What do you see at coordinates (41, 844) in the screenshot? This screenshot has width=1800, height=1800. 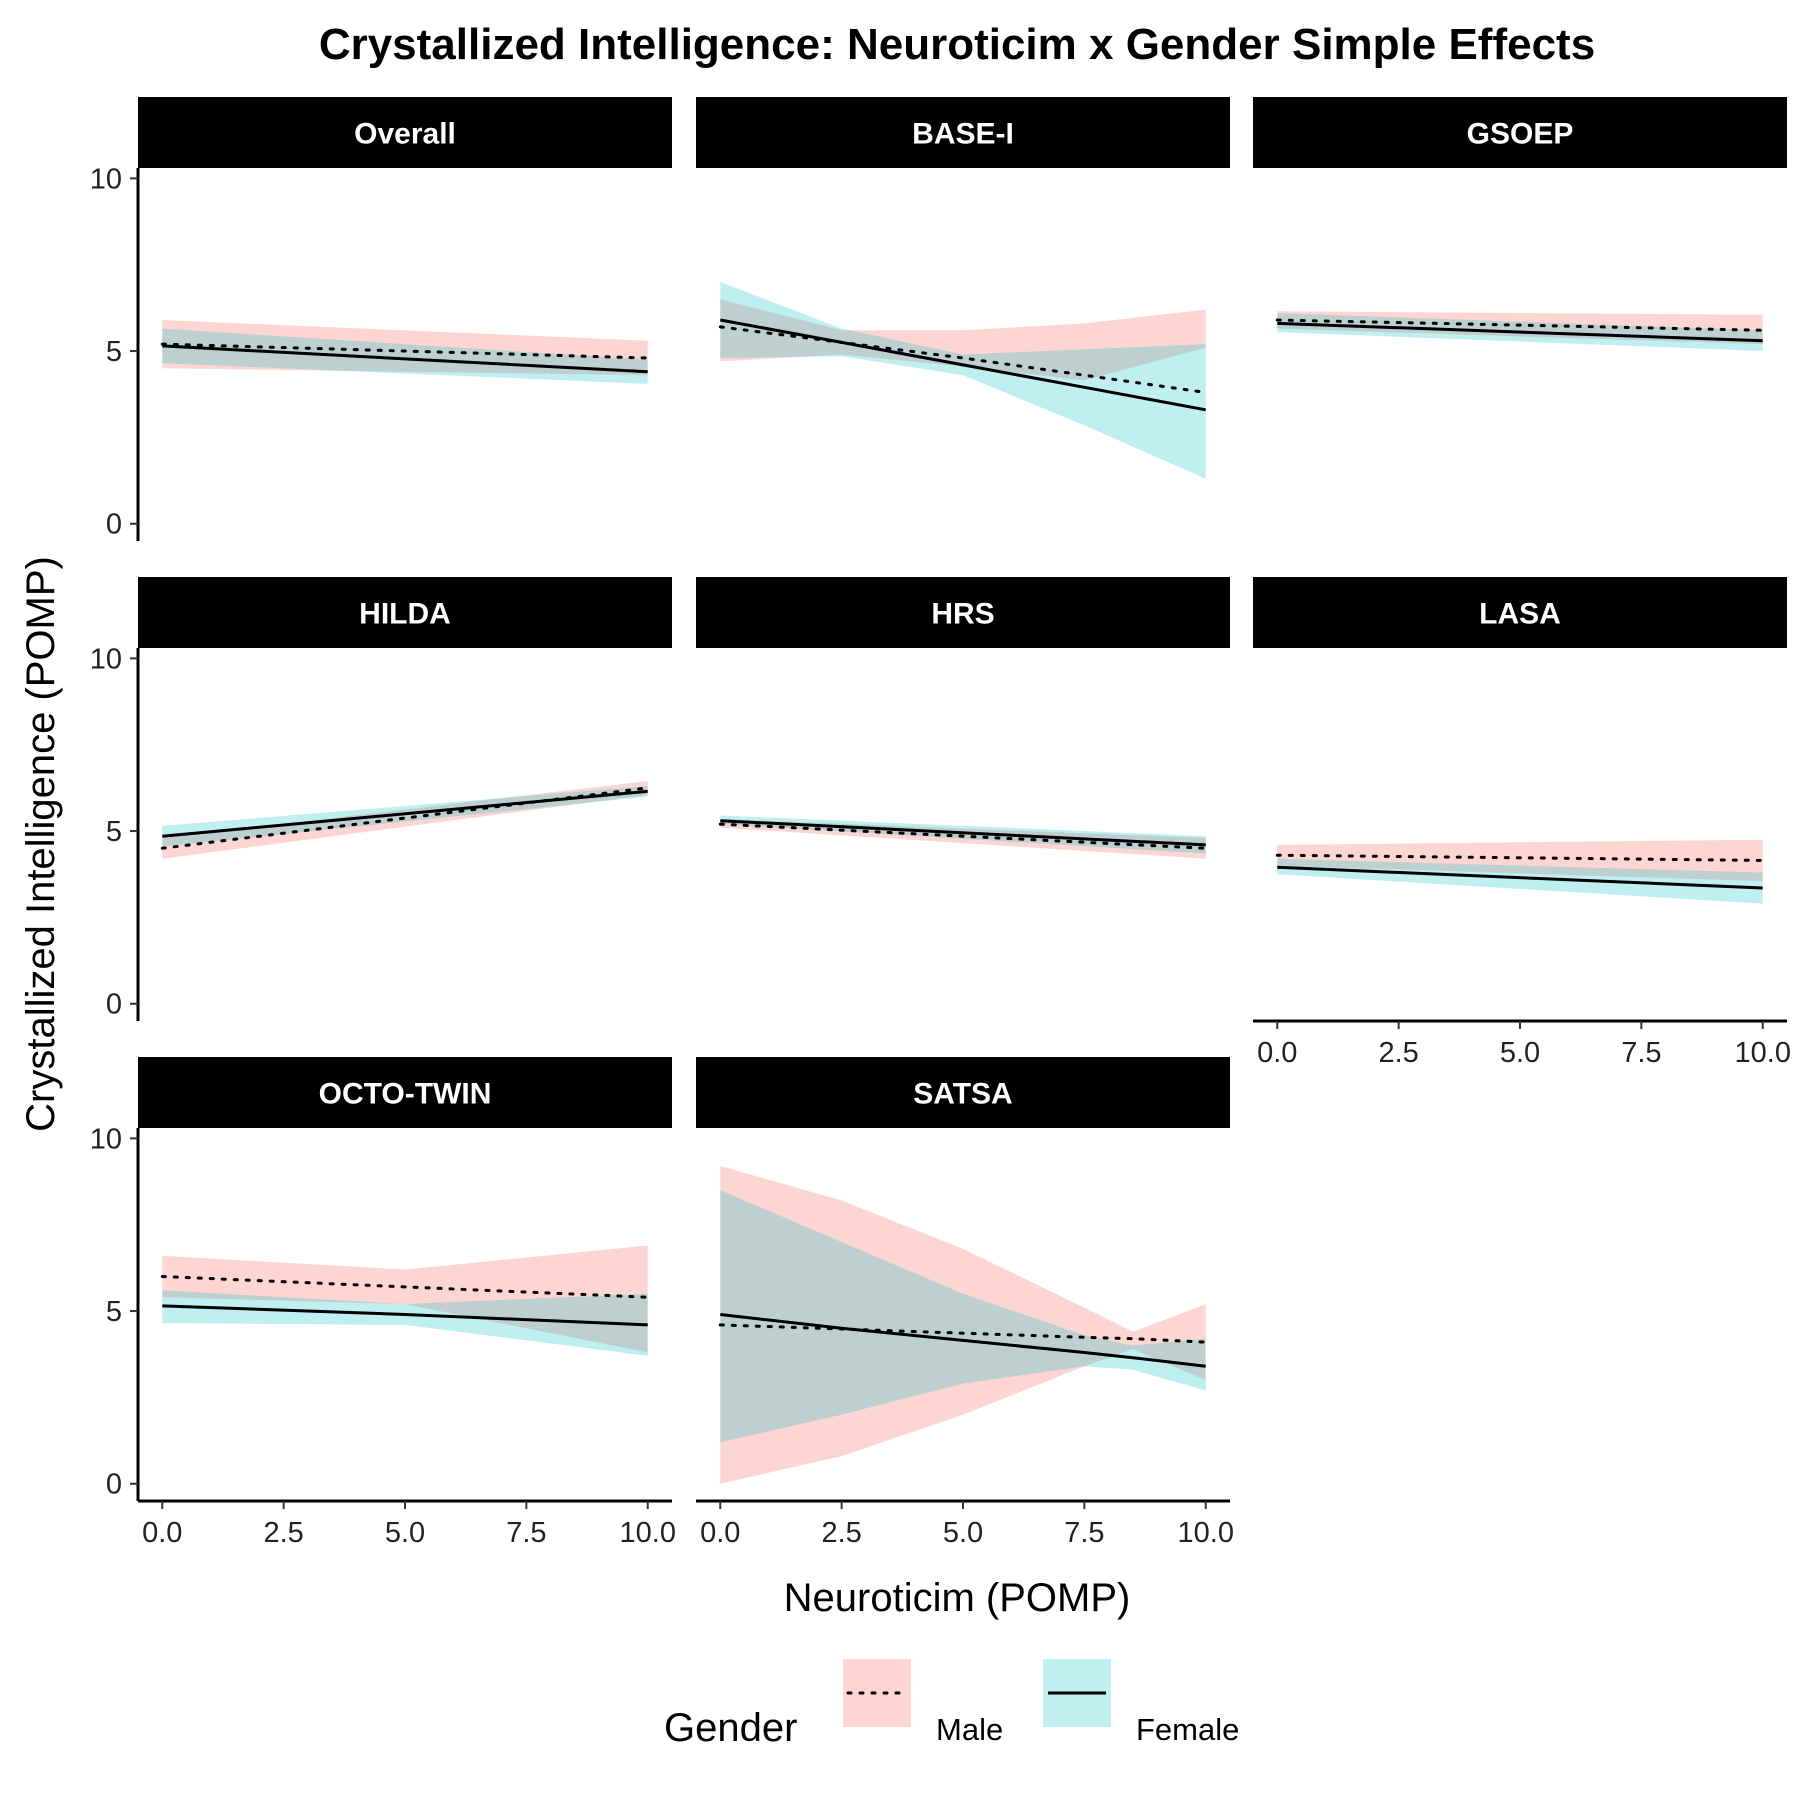 I see `y-axis-title: Crystallized Intelligence (POMP)` at bounding box center [41, 844].